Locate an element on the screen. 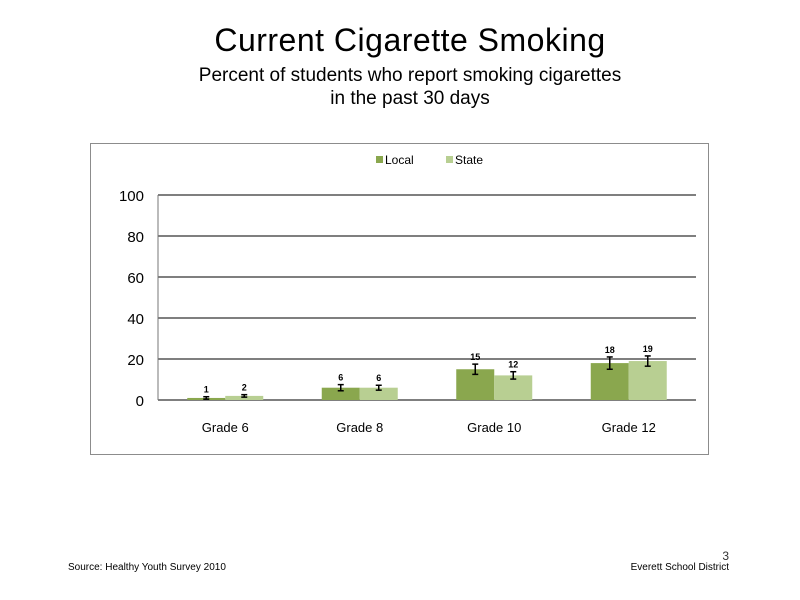 Image resolution: width=800 pixels, height=600 pixels. y-tick-label: 40 is located at coordinates (135, 319).